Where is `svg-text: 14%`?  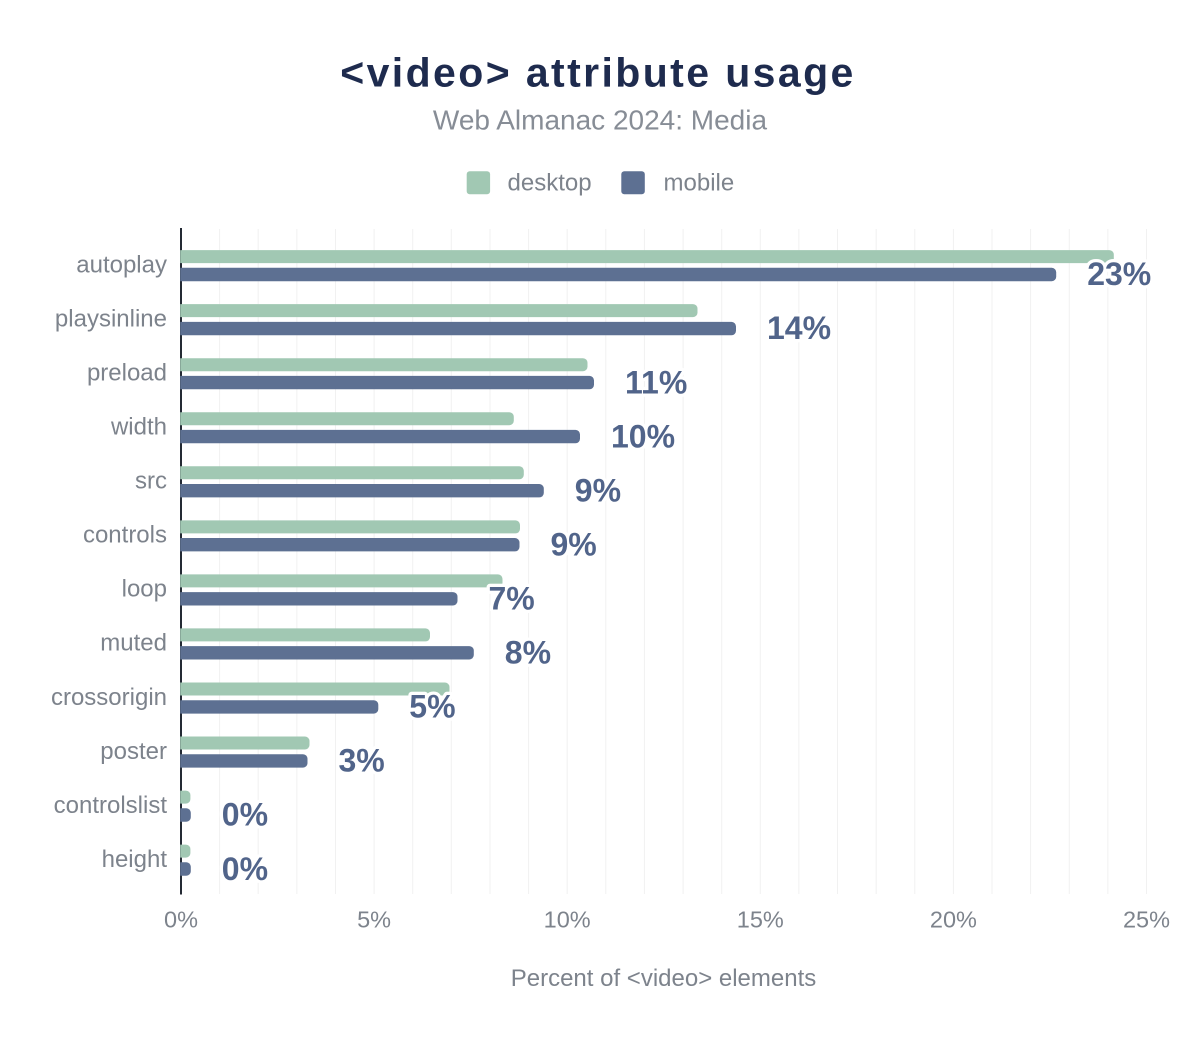 svg-text: 14% is located at coordinates (799, 328).